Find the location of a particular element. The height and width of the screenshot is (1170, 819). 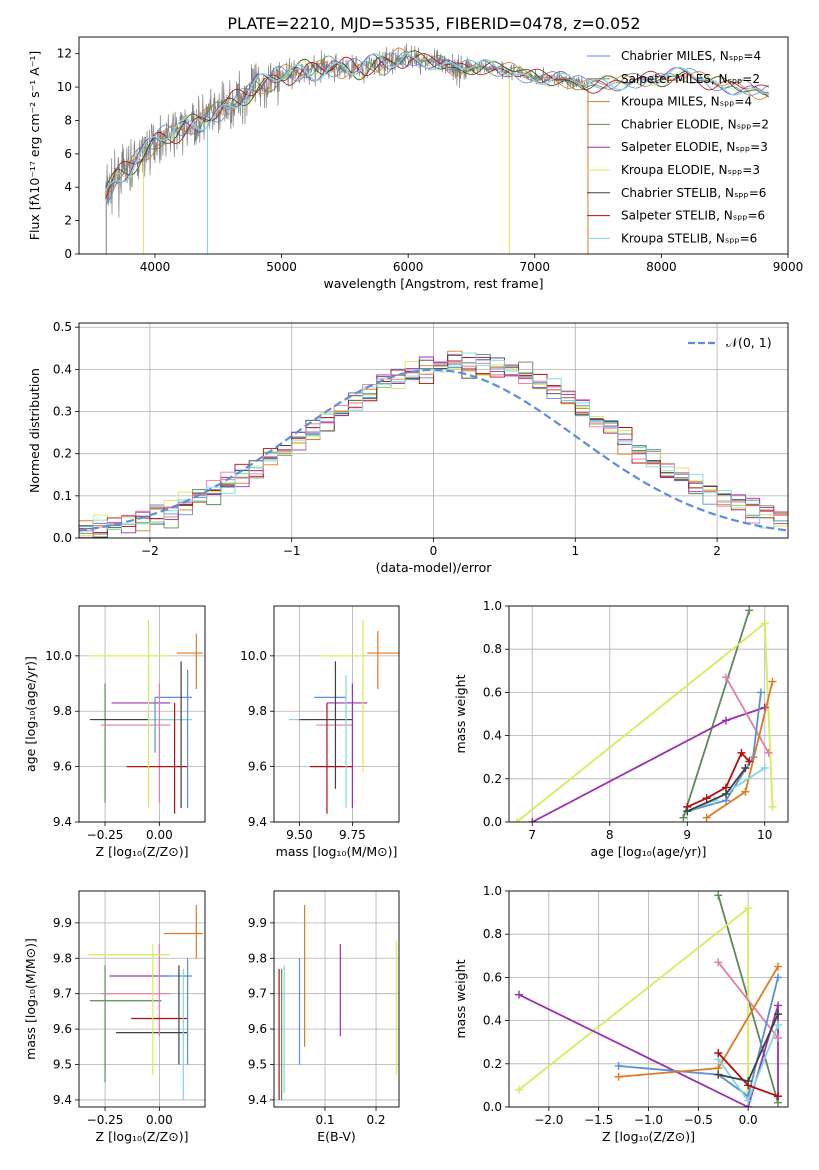

legend-label: Kroupa MILES, Nₛₚₚ=4 is located at coordinates (686, 102).